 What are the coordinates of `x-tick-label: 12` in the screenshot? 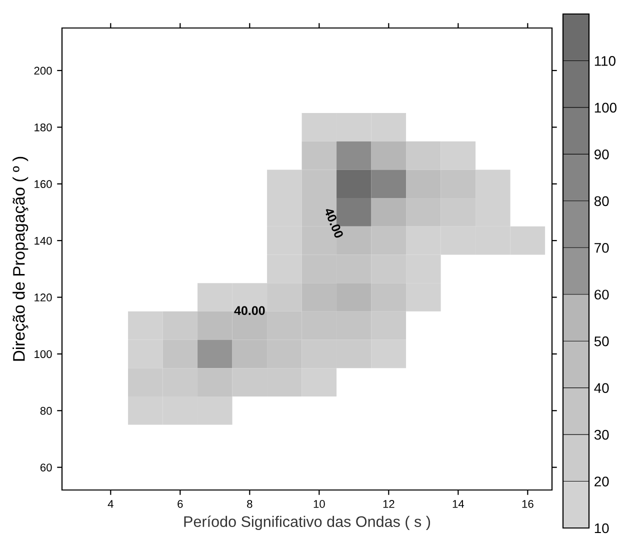 It's located at (388, 504).